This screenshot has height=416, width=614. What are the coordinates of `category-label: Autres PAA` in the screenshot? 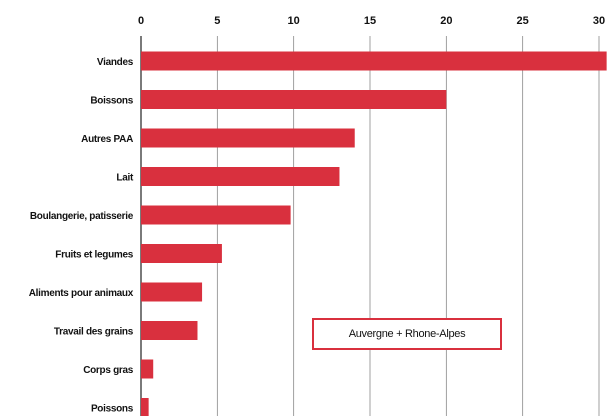 It's located at (107, 139).